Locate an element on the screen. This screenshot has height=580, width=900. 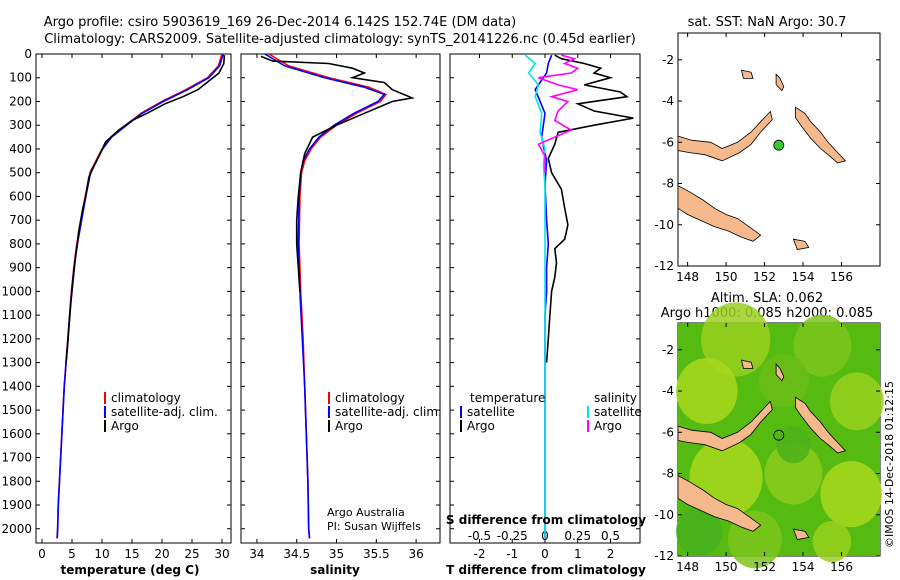
depth-tick-label: 600 is located at coordinates (20, 196).